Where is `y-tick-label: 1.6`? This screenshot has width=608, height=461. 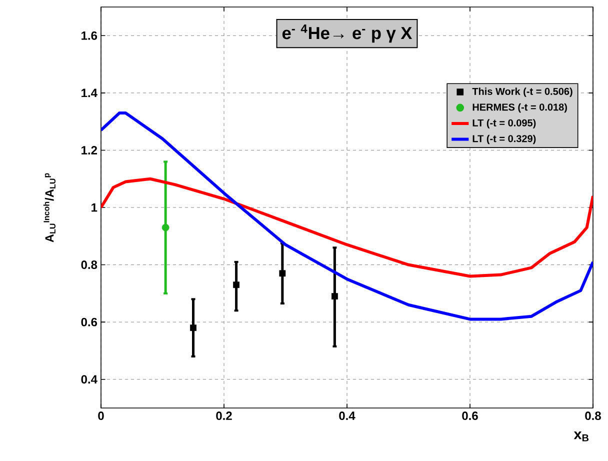
y-tick-label: 1.6 is located at coordinates (90, 35).